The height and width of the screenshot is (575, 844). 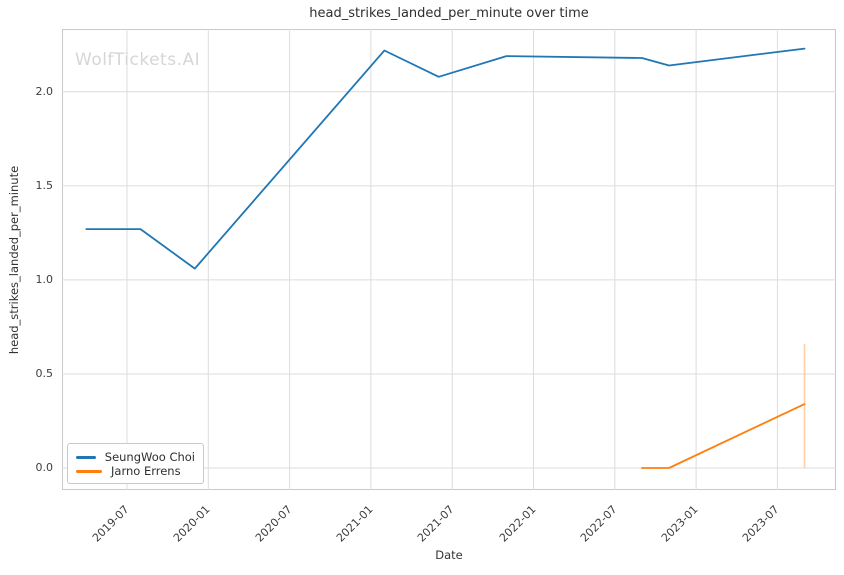 What do you see at coordinates (192, 523) in the screenshot?
I see `x-tick-label: 2020-01` at bounding box center [192, 523].